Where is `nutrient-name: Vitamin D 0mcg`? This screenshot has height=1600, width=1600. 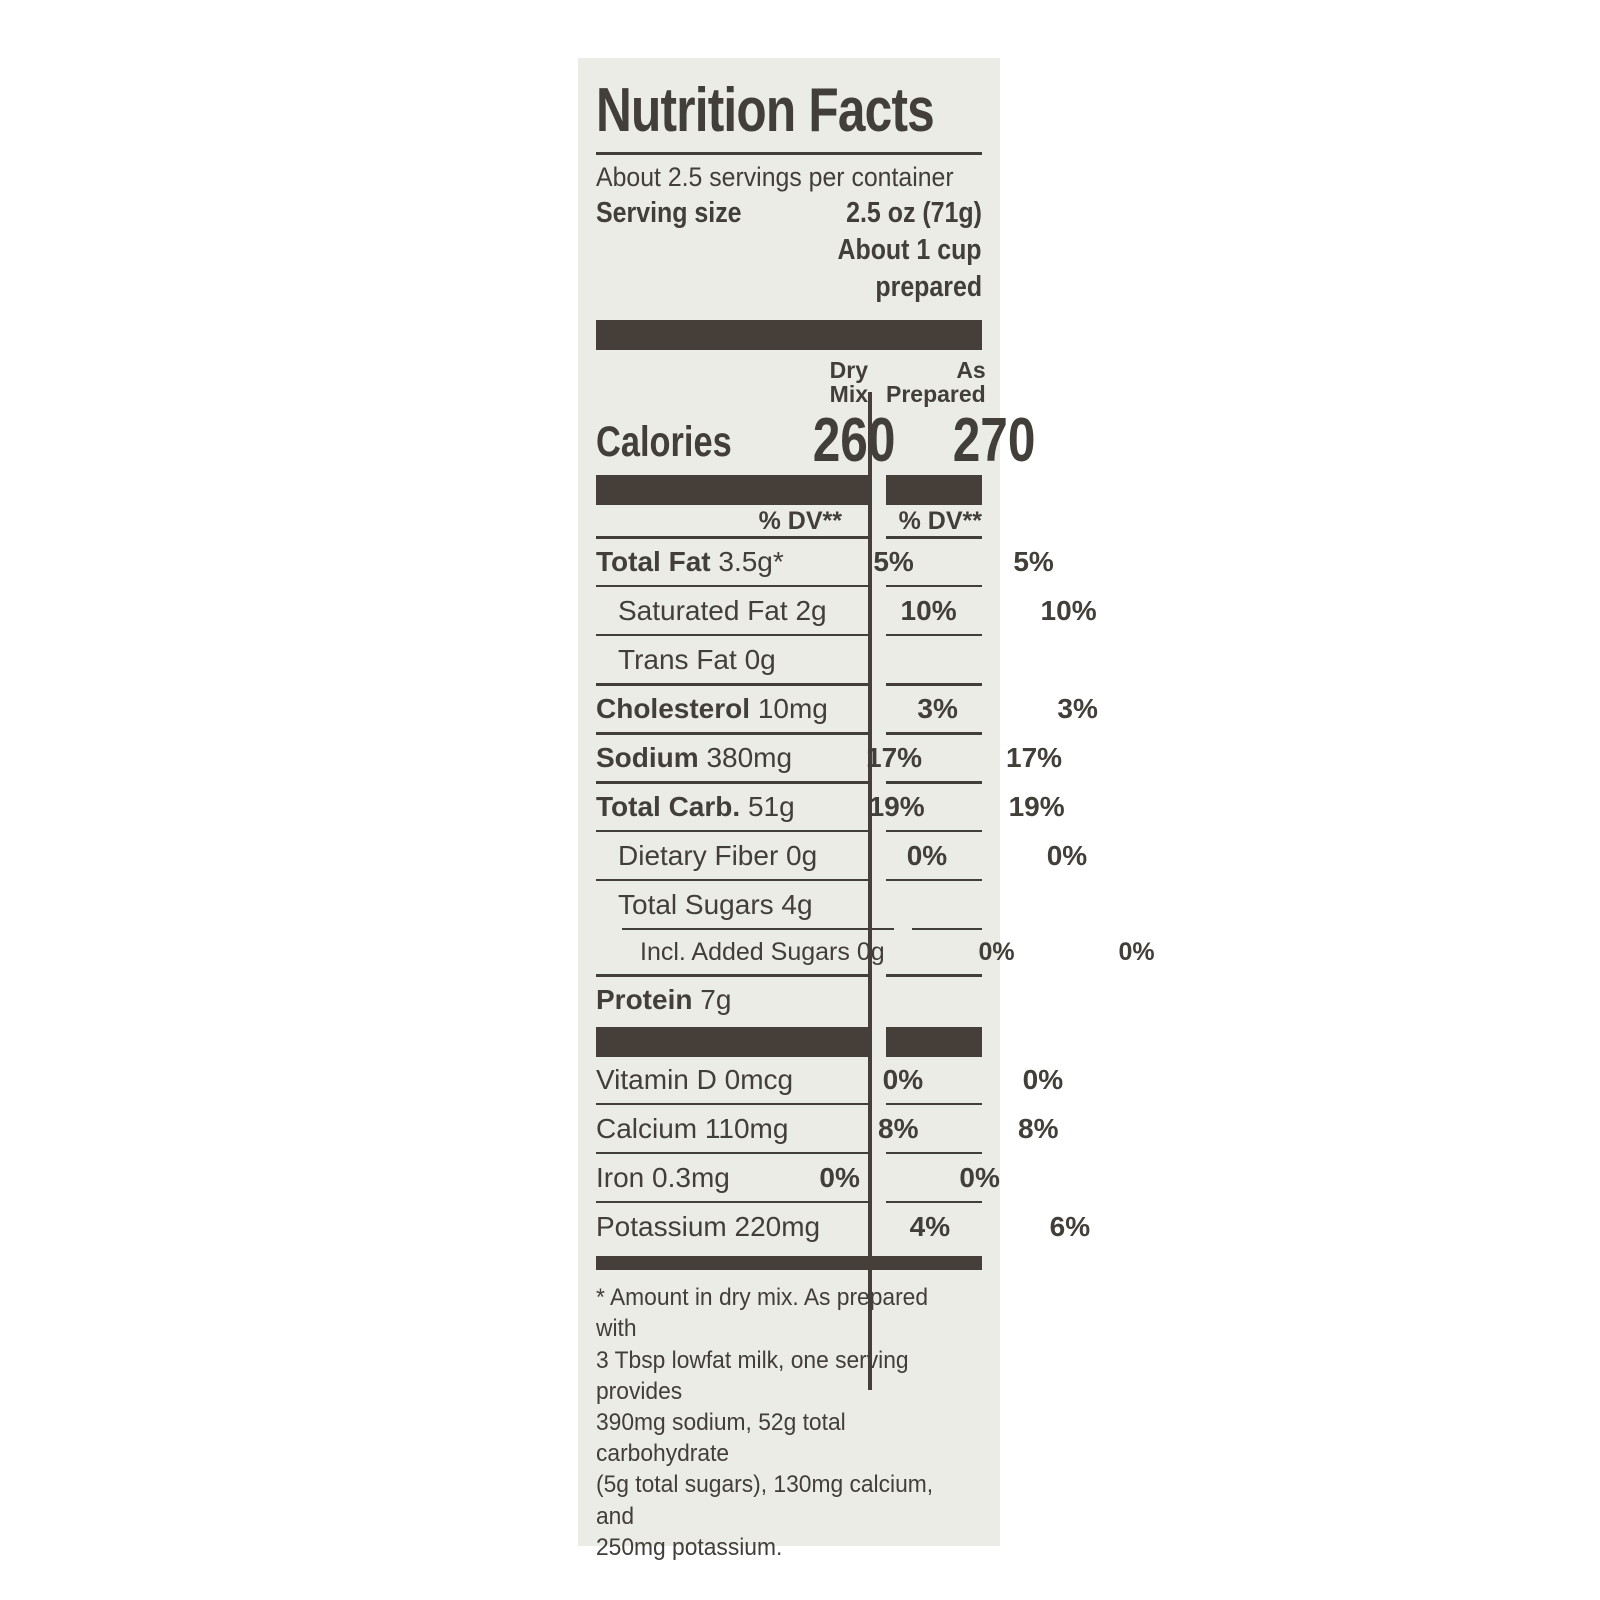 nutrient-name: Vitamin D 0mcg is located at coordinates (695, 1080).